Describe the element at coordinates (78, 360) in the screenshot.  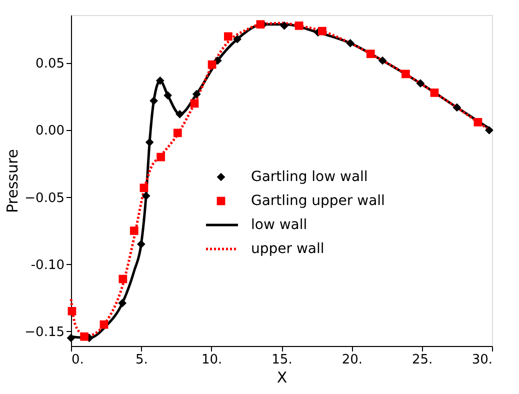
I see `x-tick-label: 0.` at that location.